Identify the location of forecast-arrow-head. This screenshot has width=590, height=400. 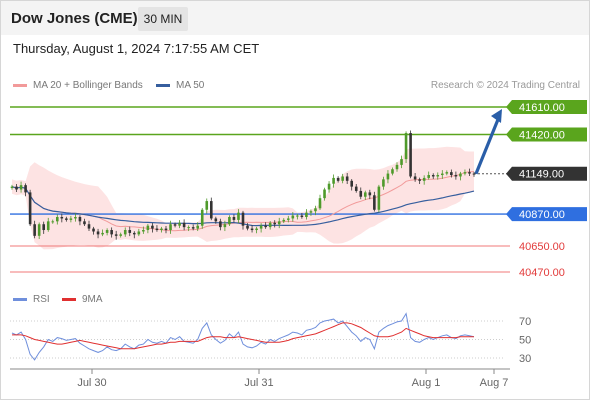
(496, 116).